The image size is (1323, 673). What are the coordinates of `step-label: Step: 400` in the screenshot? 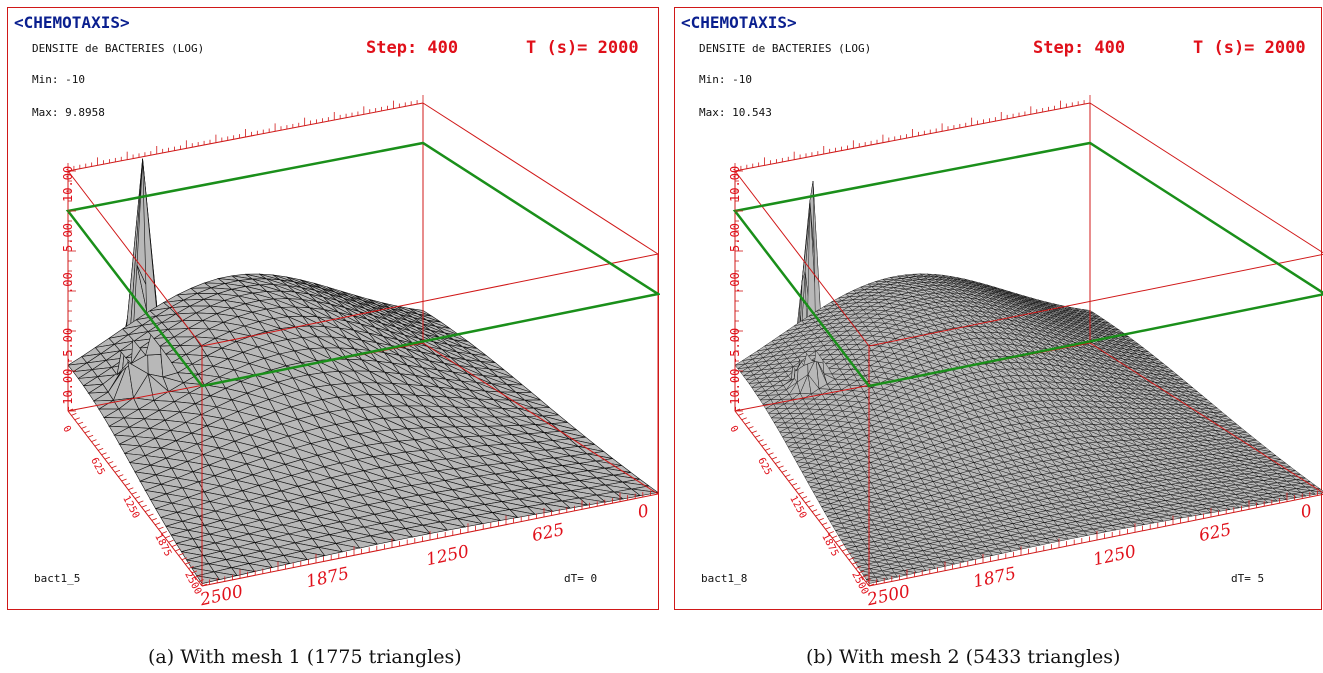 It's located at (412, 48).